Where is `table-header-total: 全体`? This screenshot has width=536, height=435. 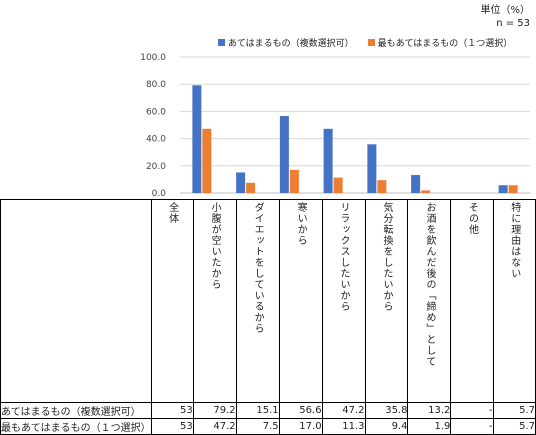 table-header-total: 全体 is located at coordinates (172, 301).